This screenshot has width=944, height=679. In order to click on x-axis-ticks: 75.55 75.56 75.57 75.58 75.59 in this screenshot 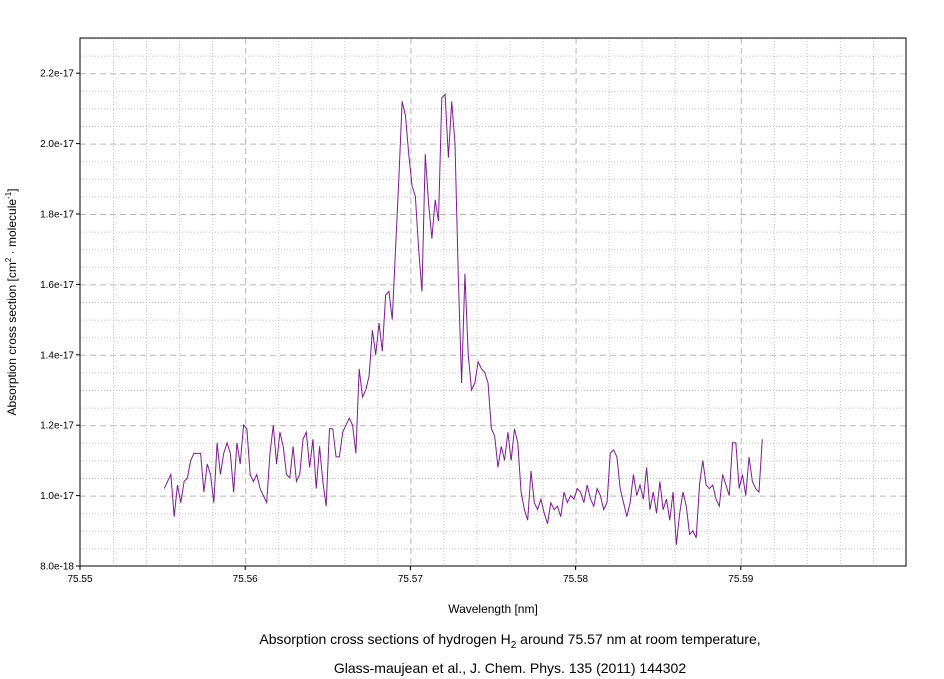, I will do `click(410, 575)`.